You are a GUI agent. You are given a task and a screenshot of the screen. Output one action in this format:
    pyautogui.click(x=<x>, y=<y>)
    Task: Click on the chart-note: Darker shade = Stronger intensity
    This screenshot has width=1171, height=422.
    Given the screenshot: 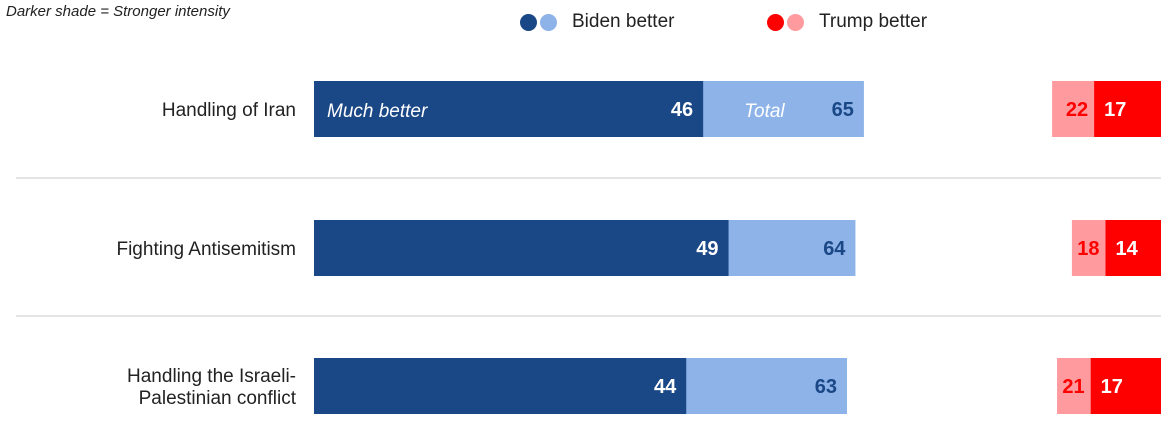 What is the action you would take?
    pyautogui.click(x=118, y=11)
    